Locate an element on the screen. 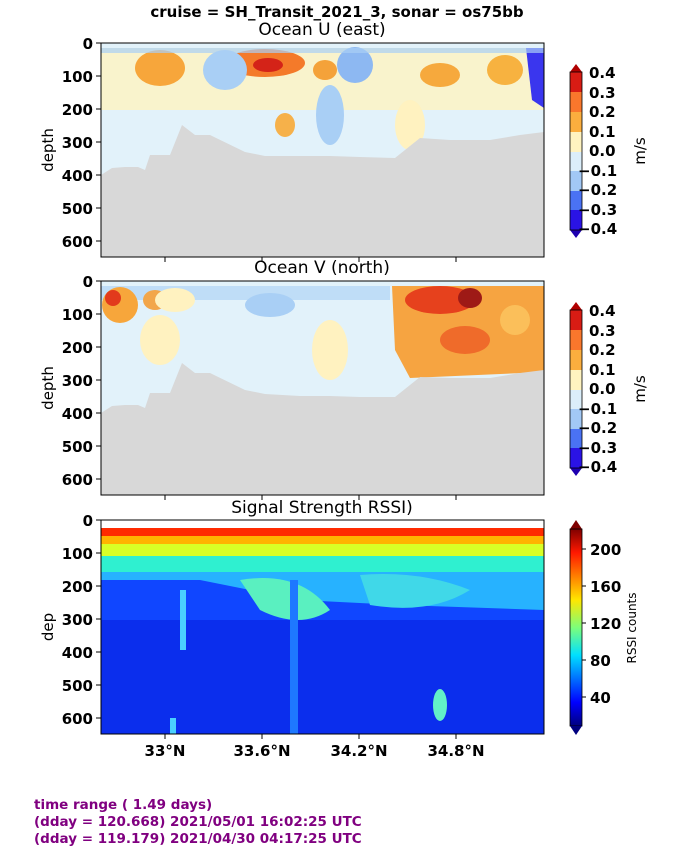  cbtick-u-2: 0.2 is located at coordinates (602, 112).